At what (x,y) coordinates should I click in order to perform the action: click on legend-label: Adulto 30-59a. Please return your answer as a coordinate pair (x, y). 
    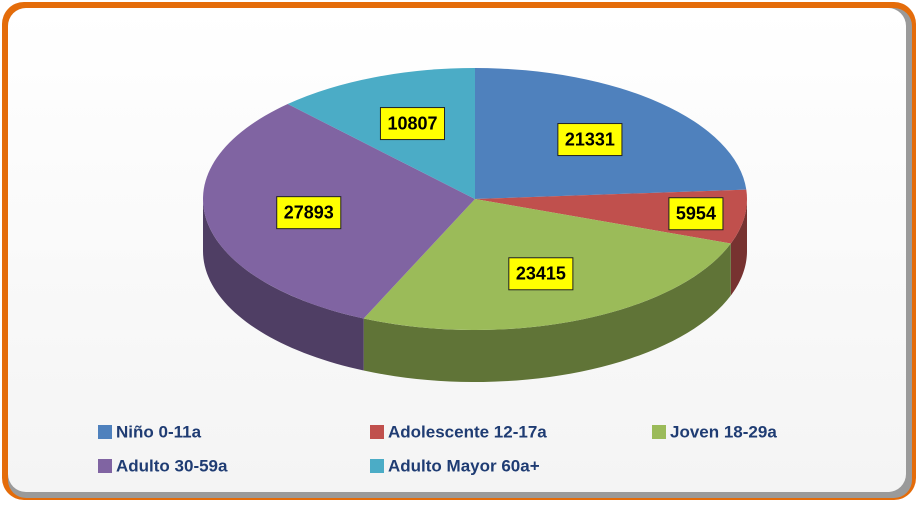
    Looking at the image, I should click on (172, 465).